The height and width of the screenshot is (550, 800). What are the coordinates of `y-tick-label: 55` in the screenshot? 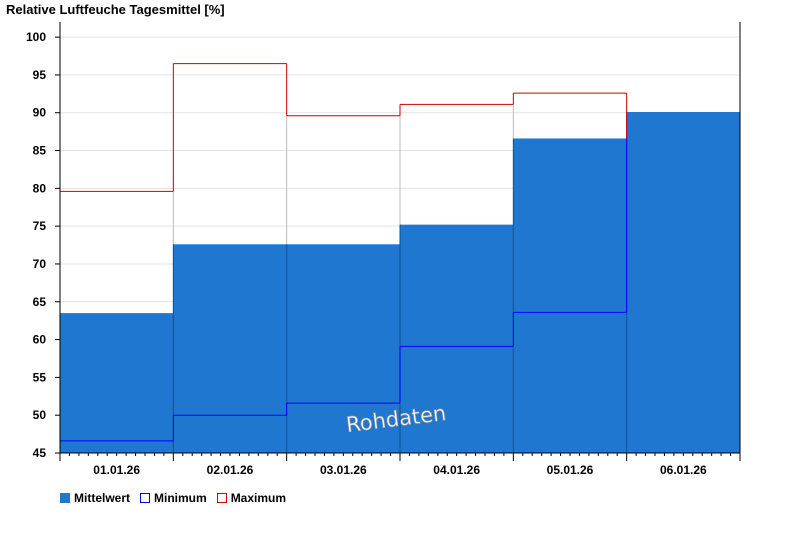 It's located at (40, 377).